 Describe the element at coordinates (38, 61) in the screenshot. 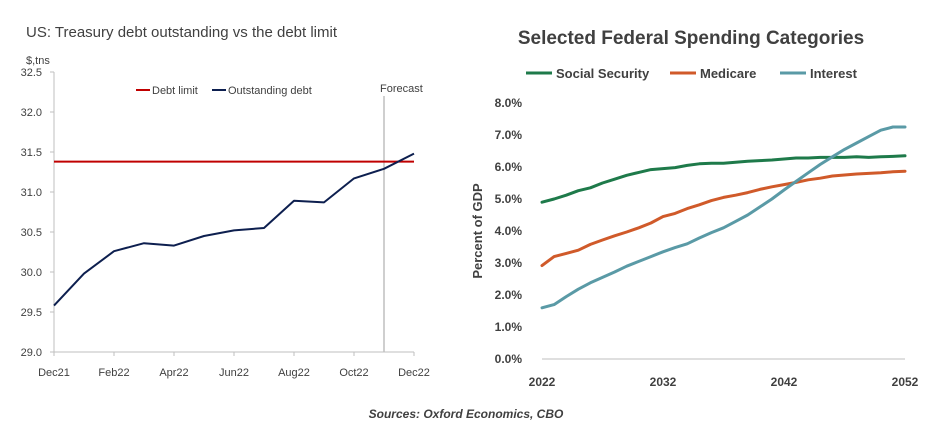

I see `left-y-unit-label: $,tns` at that location.